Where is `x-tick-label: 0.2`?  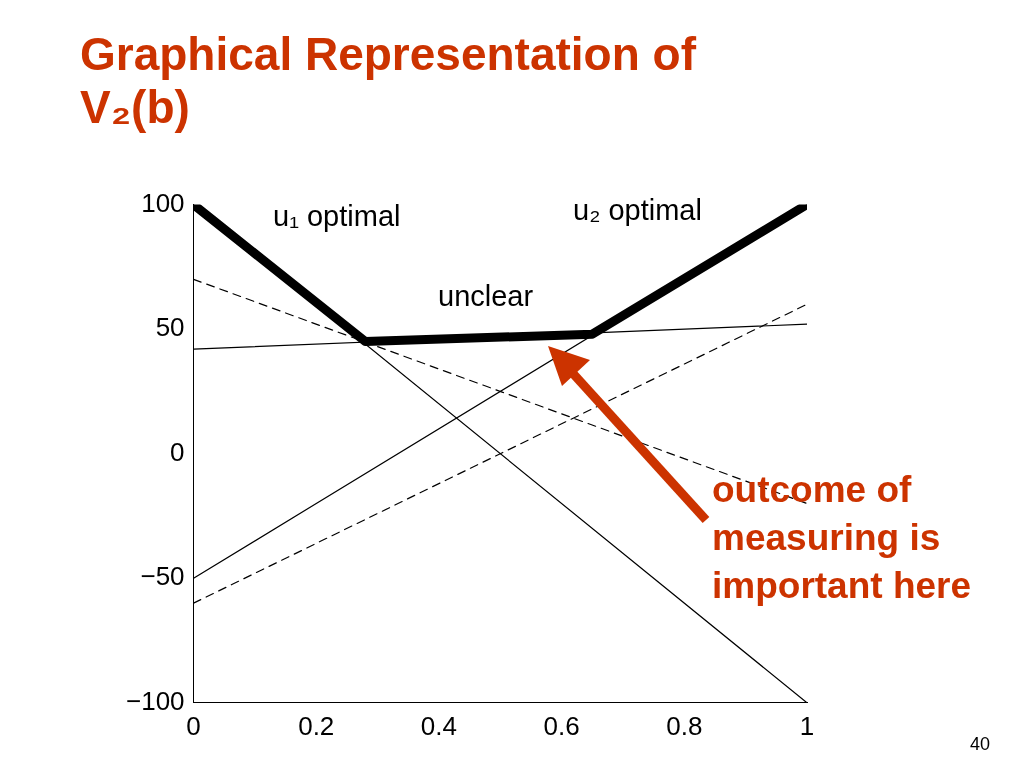 x-tick-label: 0.2 is located at coordinates (316, 725).